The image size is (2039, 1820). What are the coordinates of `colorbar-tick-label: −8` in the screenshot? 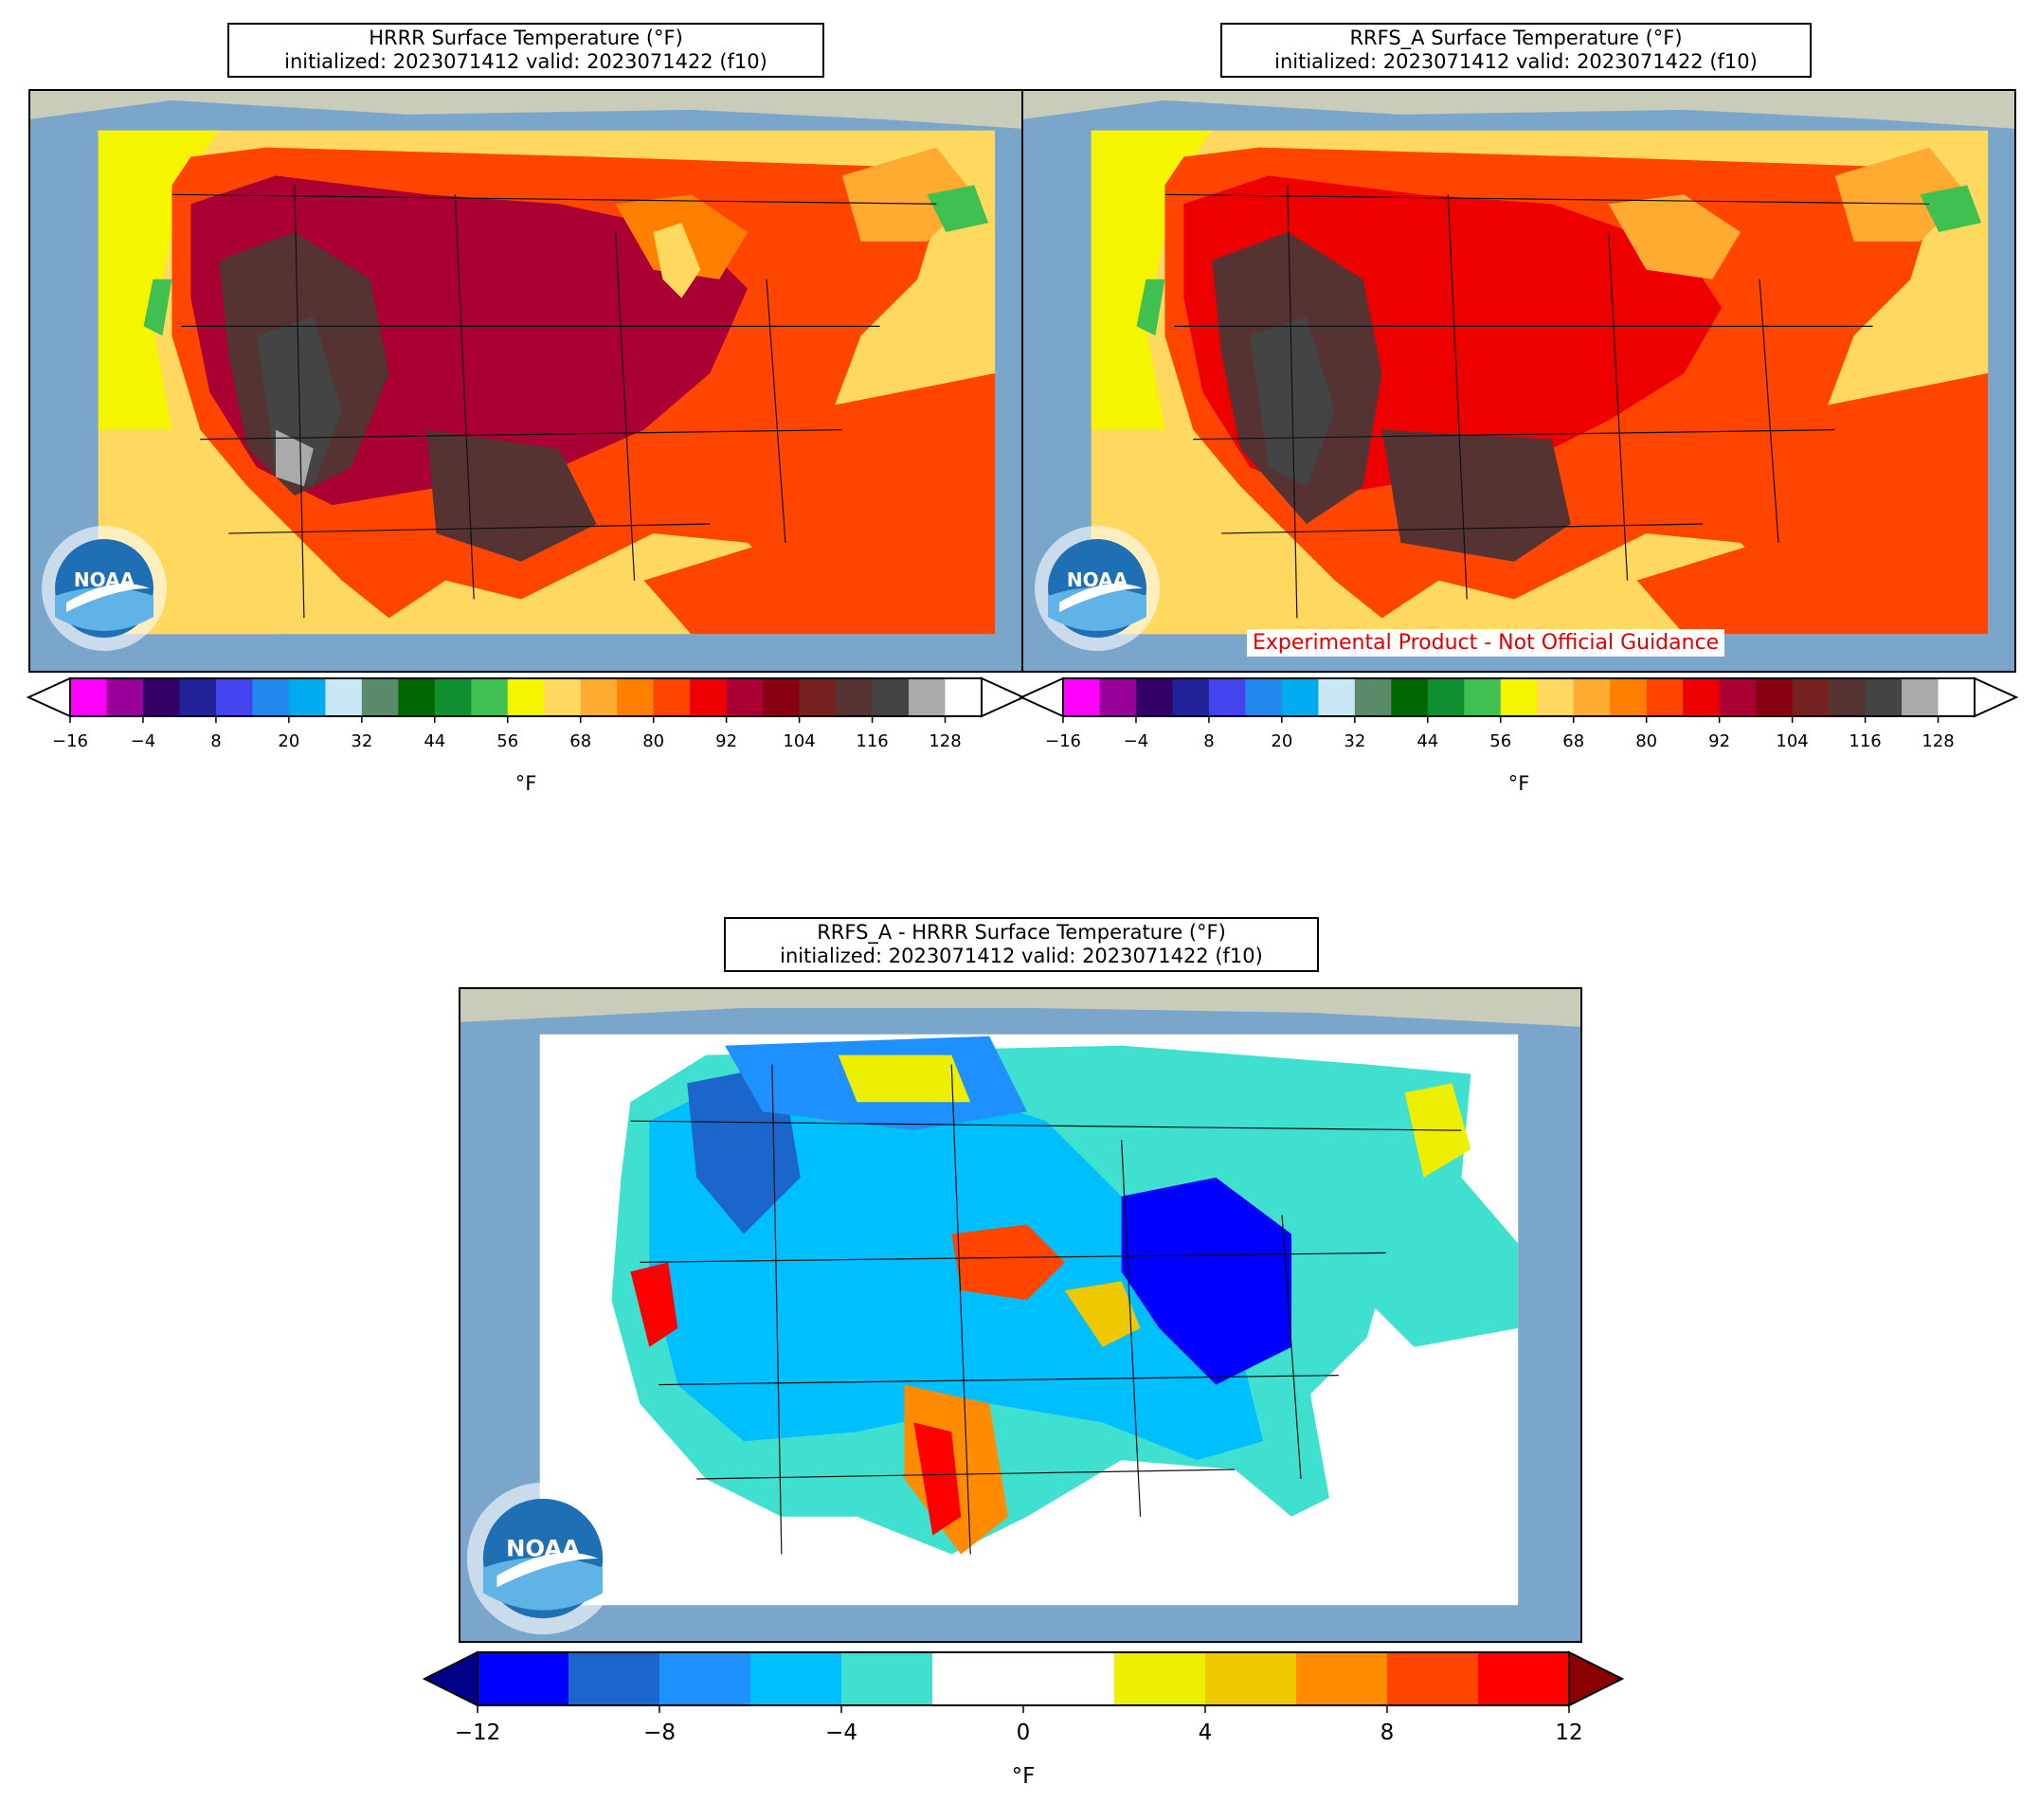 It's located at (659, 1733).